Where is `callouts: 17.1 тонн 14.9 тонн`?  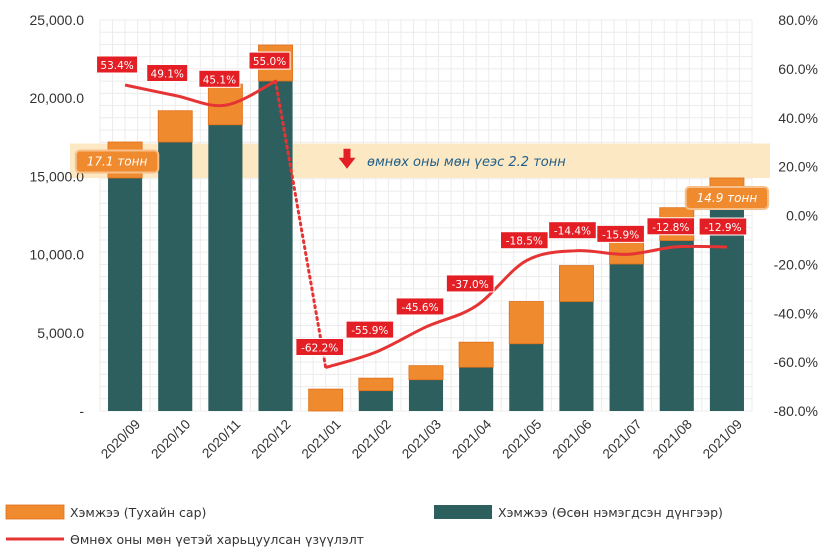
callouts: 17.1 тонн 14.9 тонн is located at coordinates (422, 179).